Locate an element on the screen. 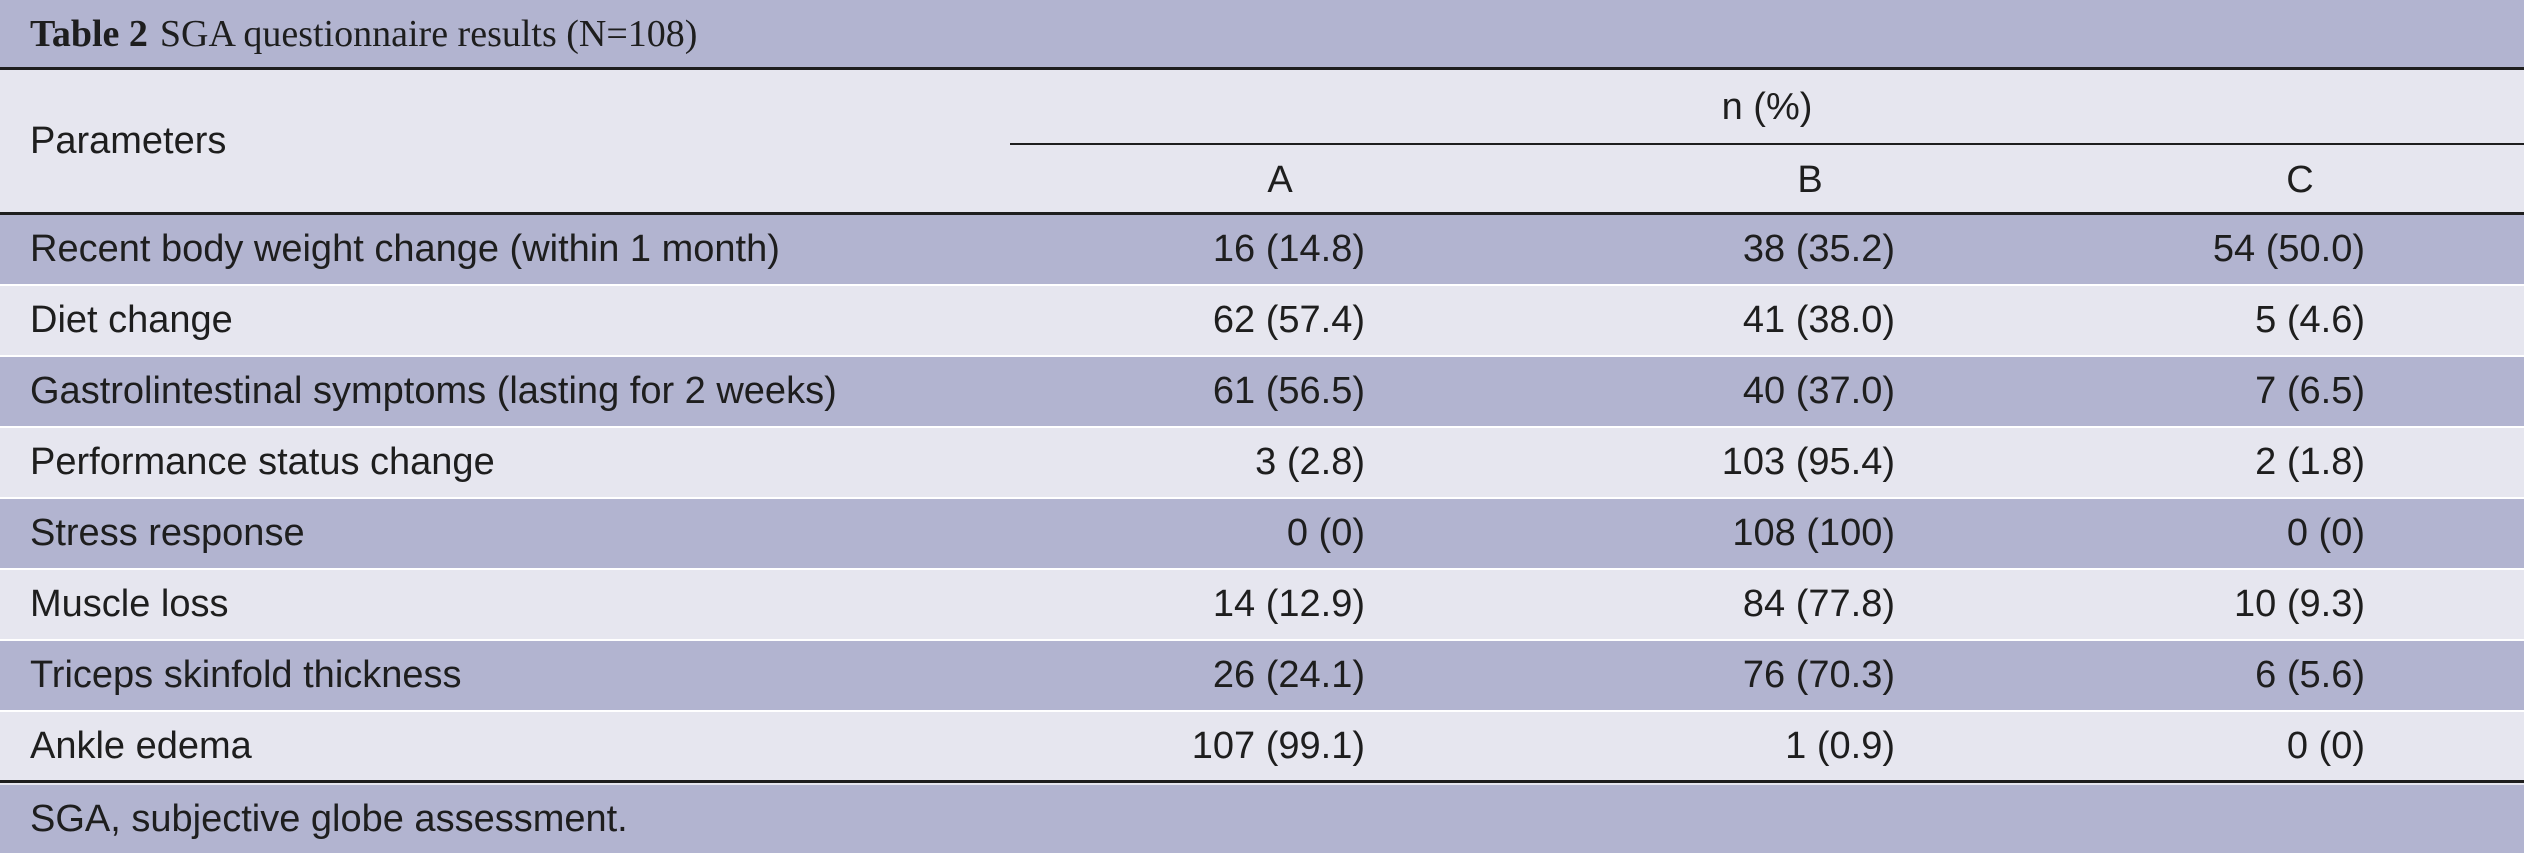 The image size is (2524, 853). row-value-a: 61 (56.5) is located at coordinates (1288, 391).